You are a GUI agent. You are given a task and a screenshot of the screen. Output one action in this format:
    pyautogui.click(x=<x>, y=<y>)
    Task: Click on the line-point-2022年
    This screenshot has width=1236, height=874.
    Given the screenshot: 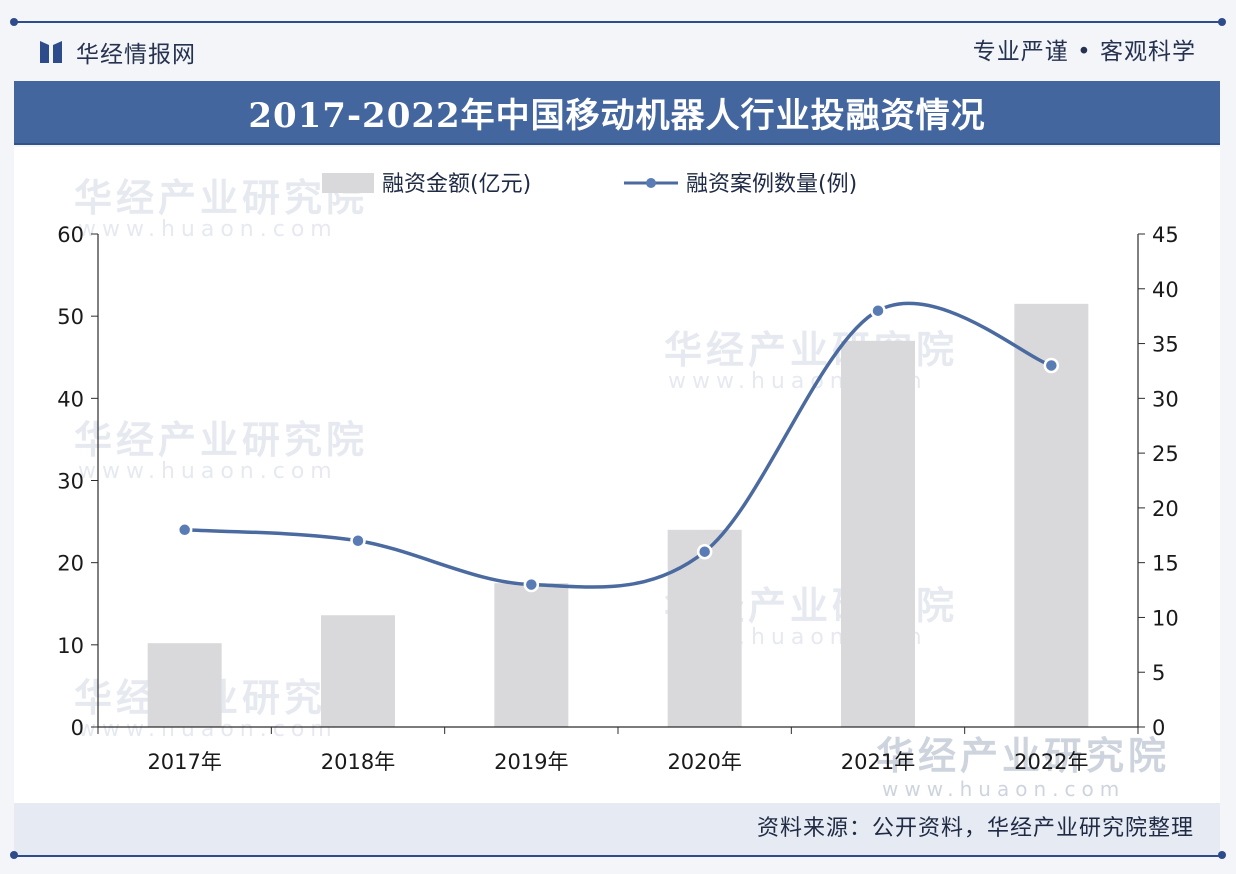 What is the action you would take?
    pyautogui.click(x=1051, y=365)
    